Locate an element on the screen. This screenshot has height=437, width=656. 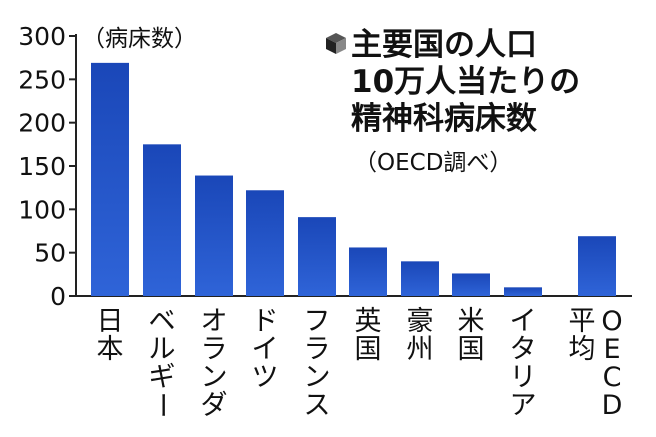
category-char: ツ is located at coordinates (265, 377).